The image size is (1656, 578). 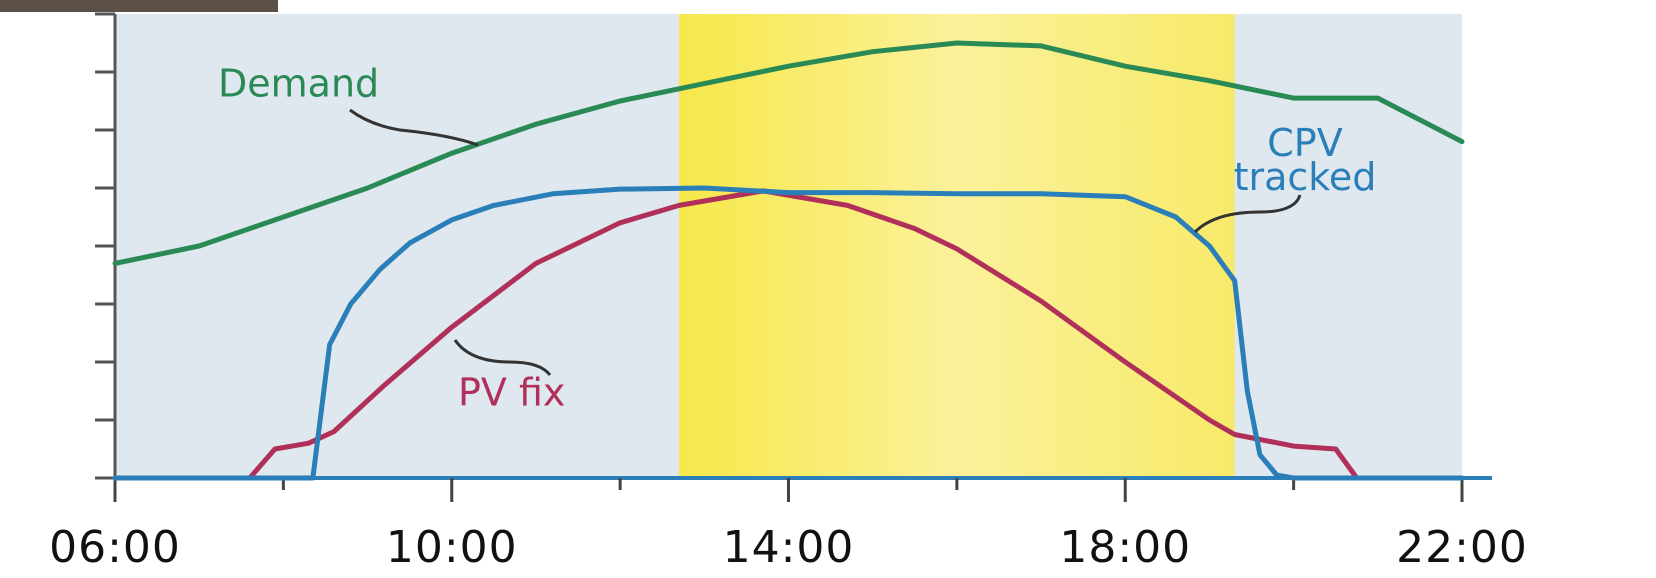 I want to click on x-tick-label: 14:00, so click(x=789, y=547).